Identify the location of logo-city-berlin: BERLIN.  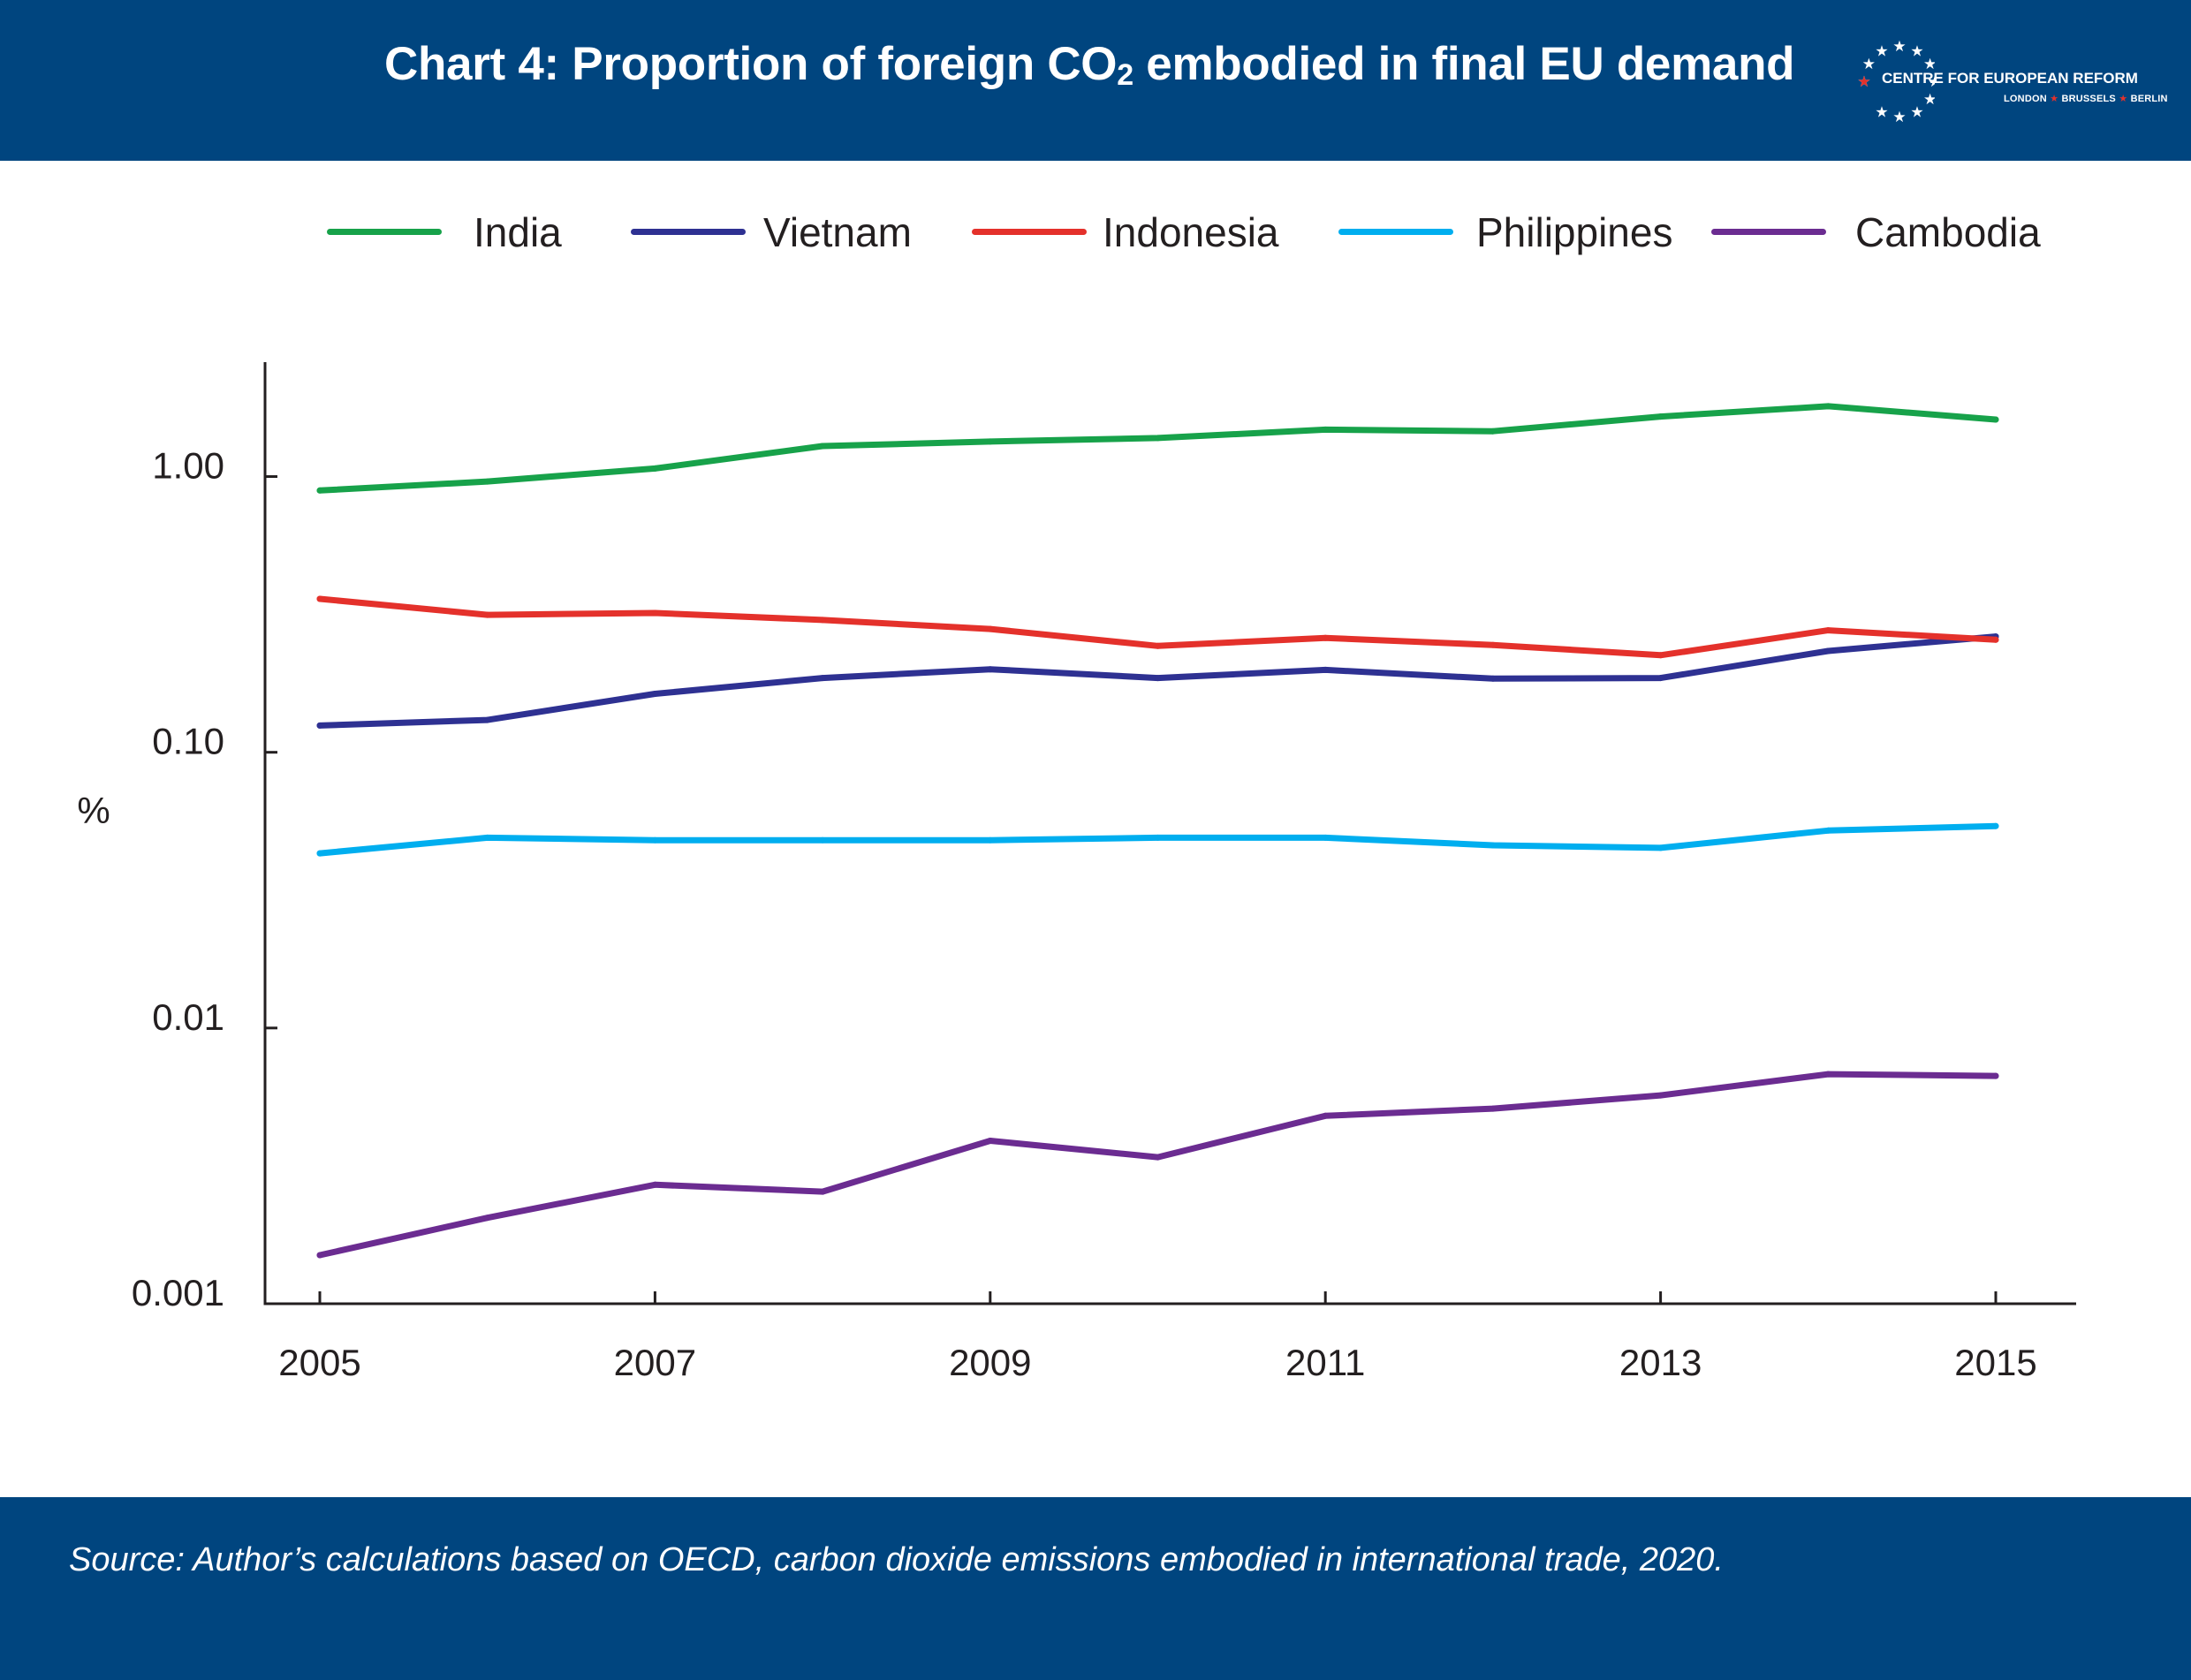
(2149, 99).